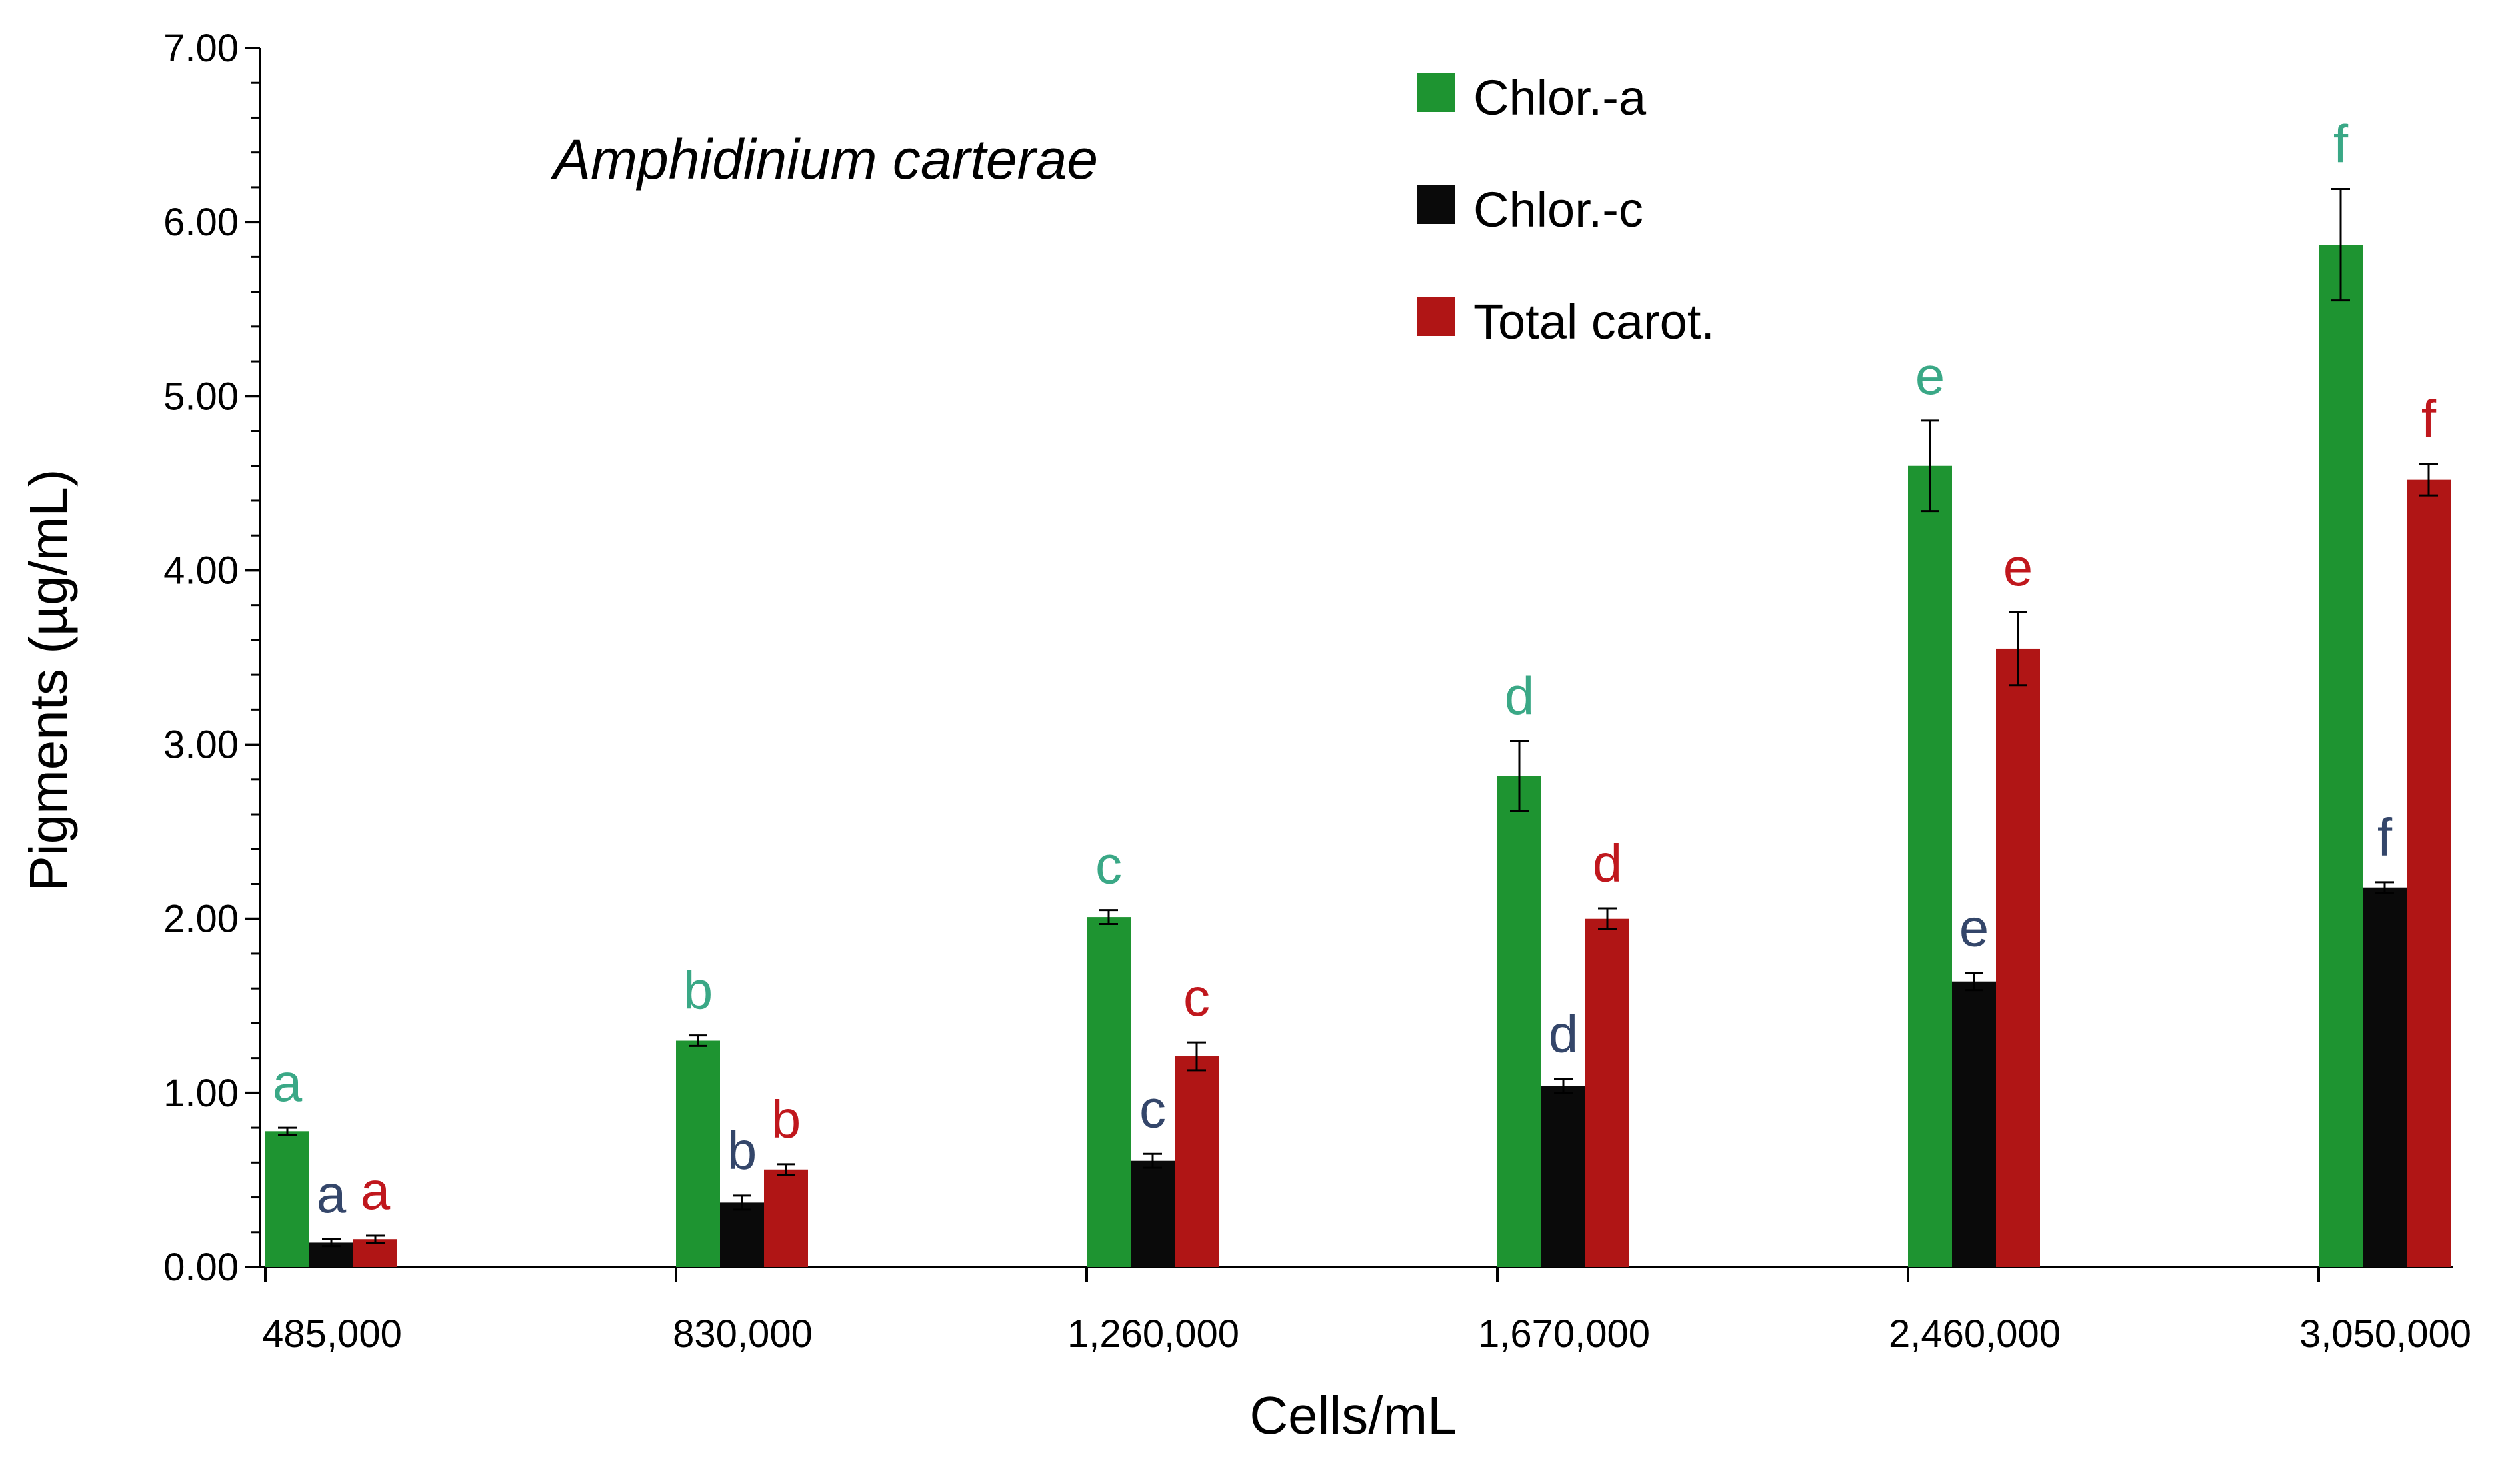 The height and width of the screenshot is (1467, 2520). What do you see at coordinates (1560, 97) in the screenshot?
I see `legend-label: Chlor.-a` at bounding box center [1560, 97].